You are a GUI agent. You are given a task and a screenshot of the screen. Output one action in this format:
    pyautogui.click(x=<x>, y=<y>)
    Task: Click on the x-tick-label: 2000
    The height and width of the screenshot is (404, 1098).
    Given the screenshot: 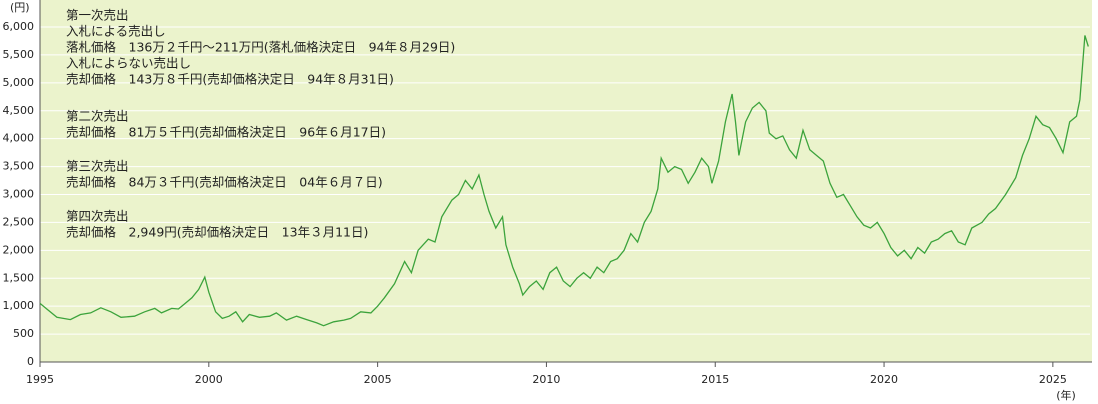 What is the action you would take?
    pyautogui.click(x=209, y=379)
    